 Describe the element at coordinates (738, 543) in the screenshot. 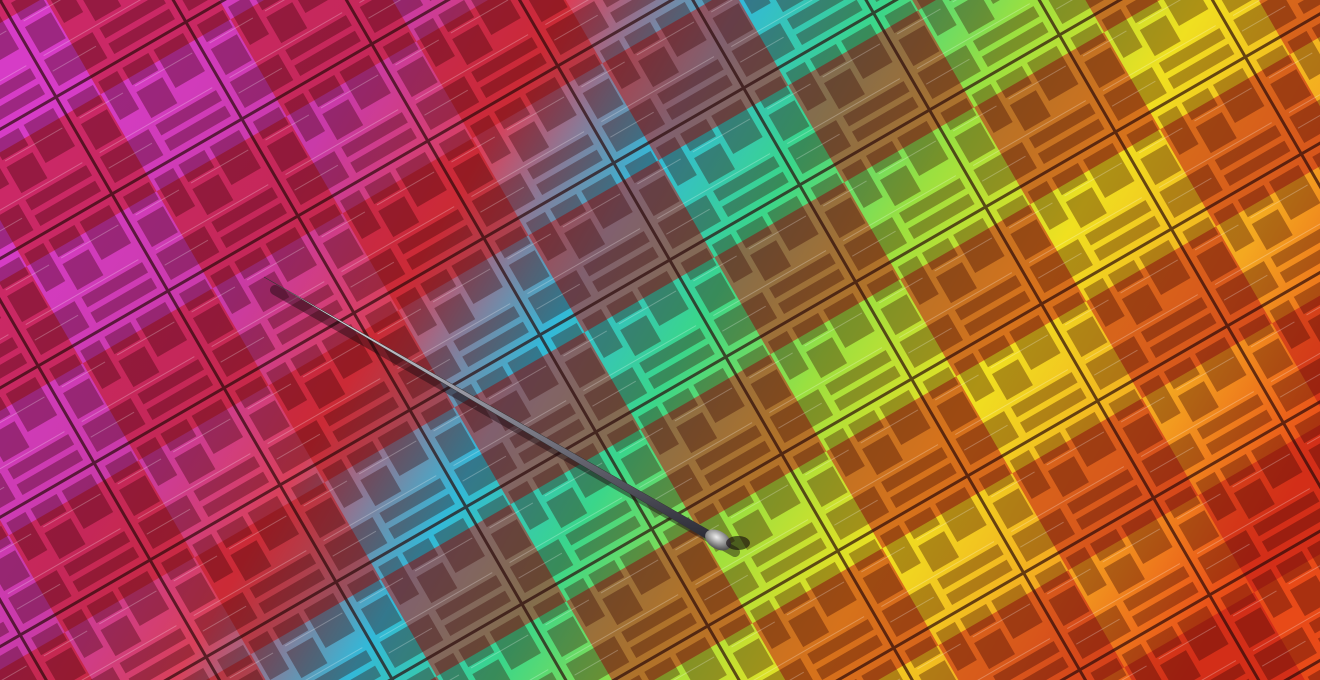

I see `pin-head-shadow` at that location.